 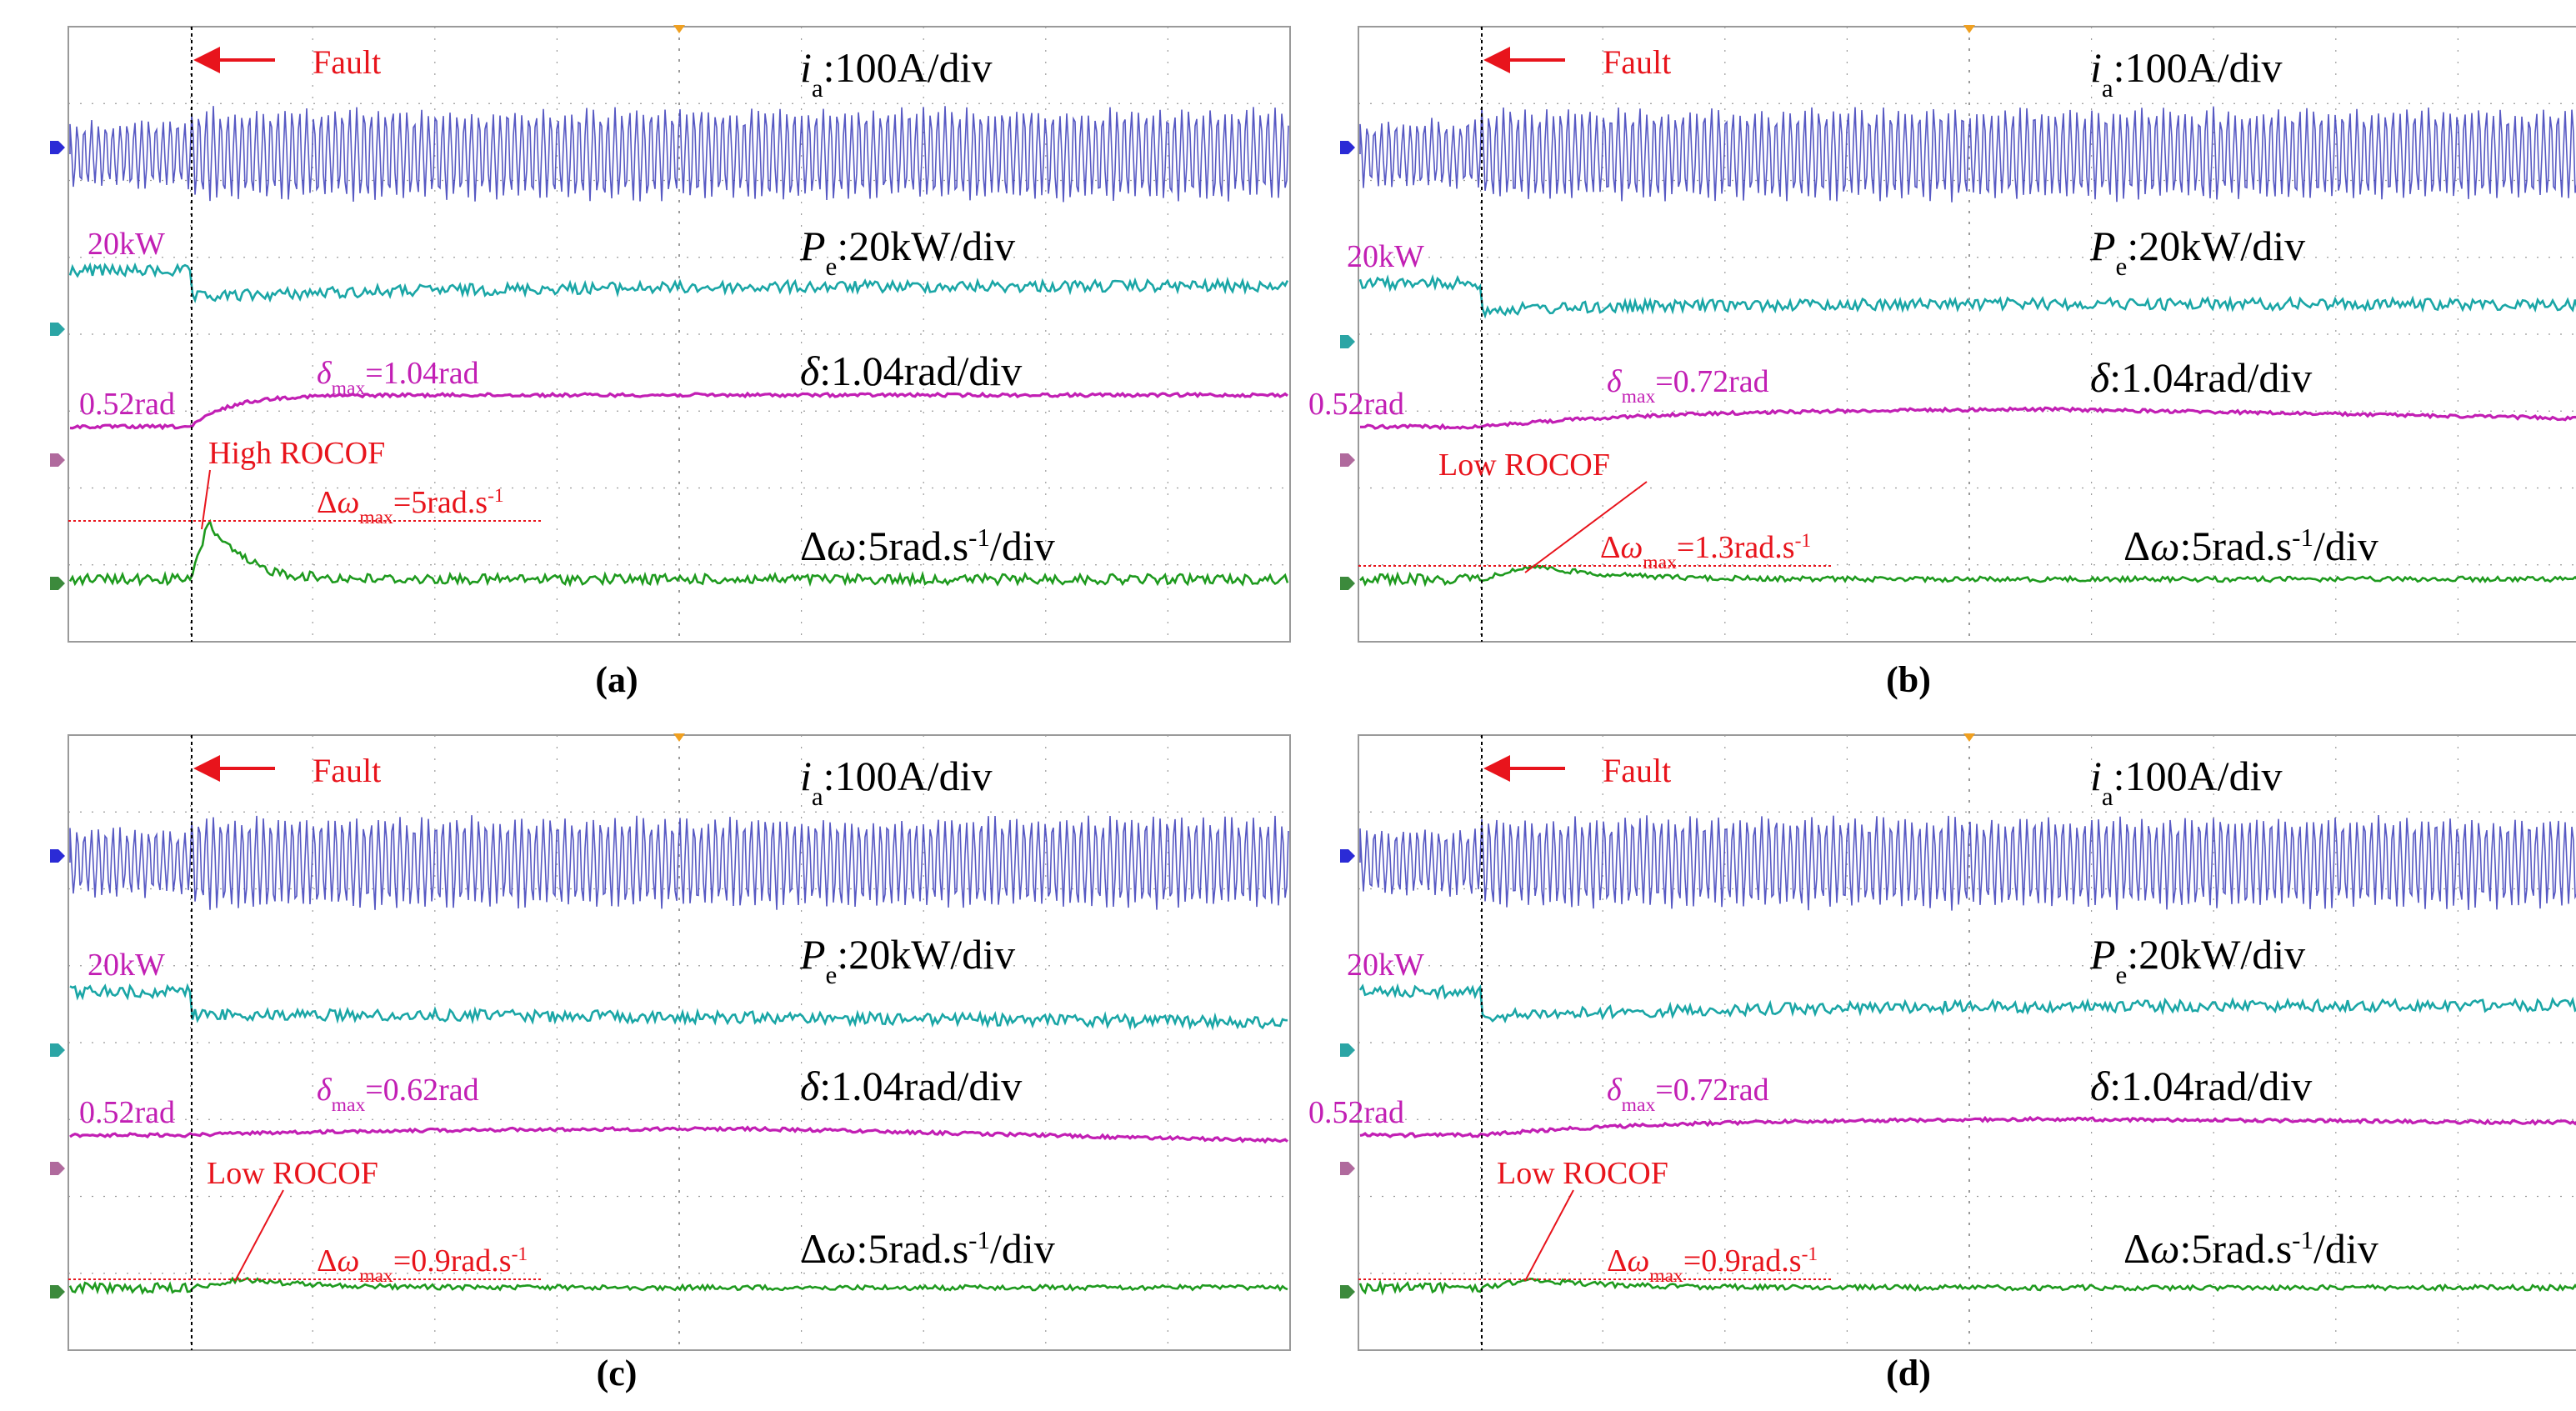 I want to click on delta-max-label: δmax=0.62rad, so click(x=398, y=1094).